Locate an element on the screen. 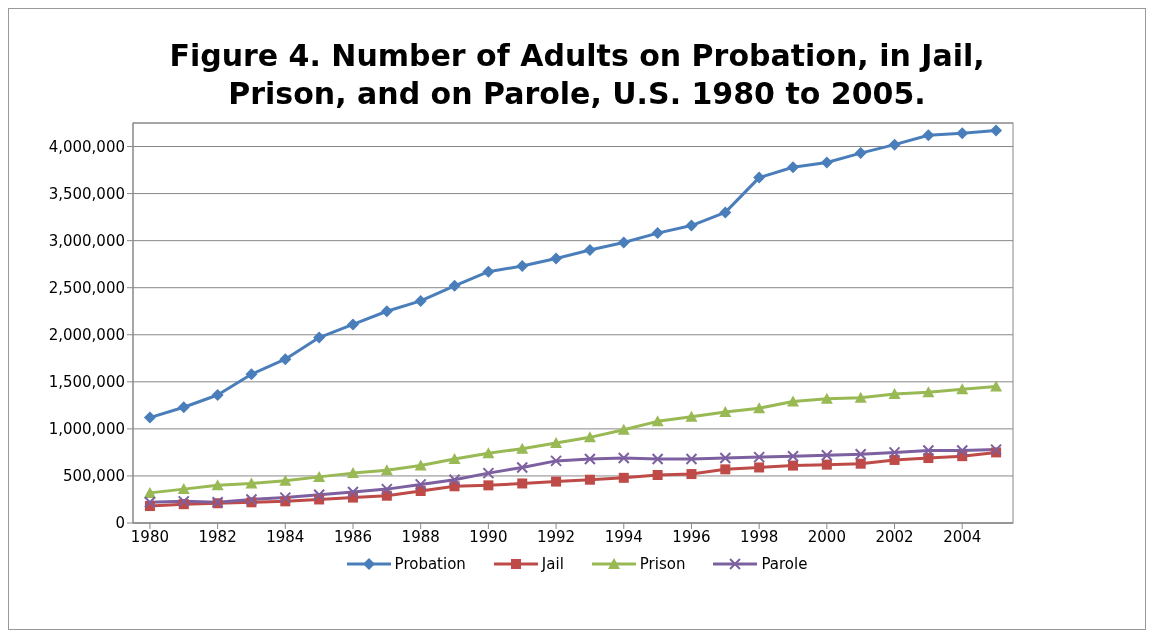 The width and height of the screenshot is (1154, 637). x-tick-label: 1994 is located at coordinates (623, 536).